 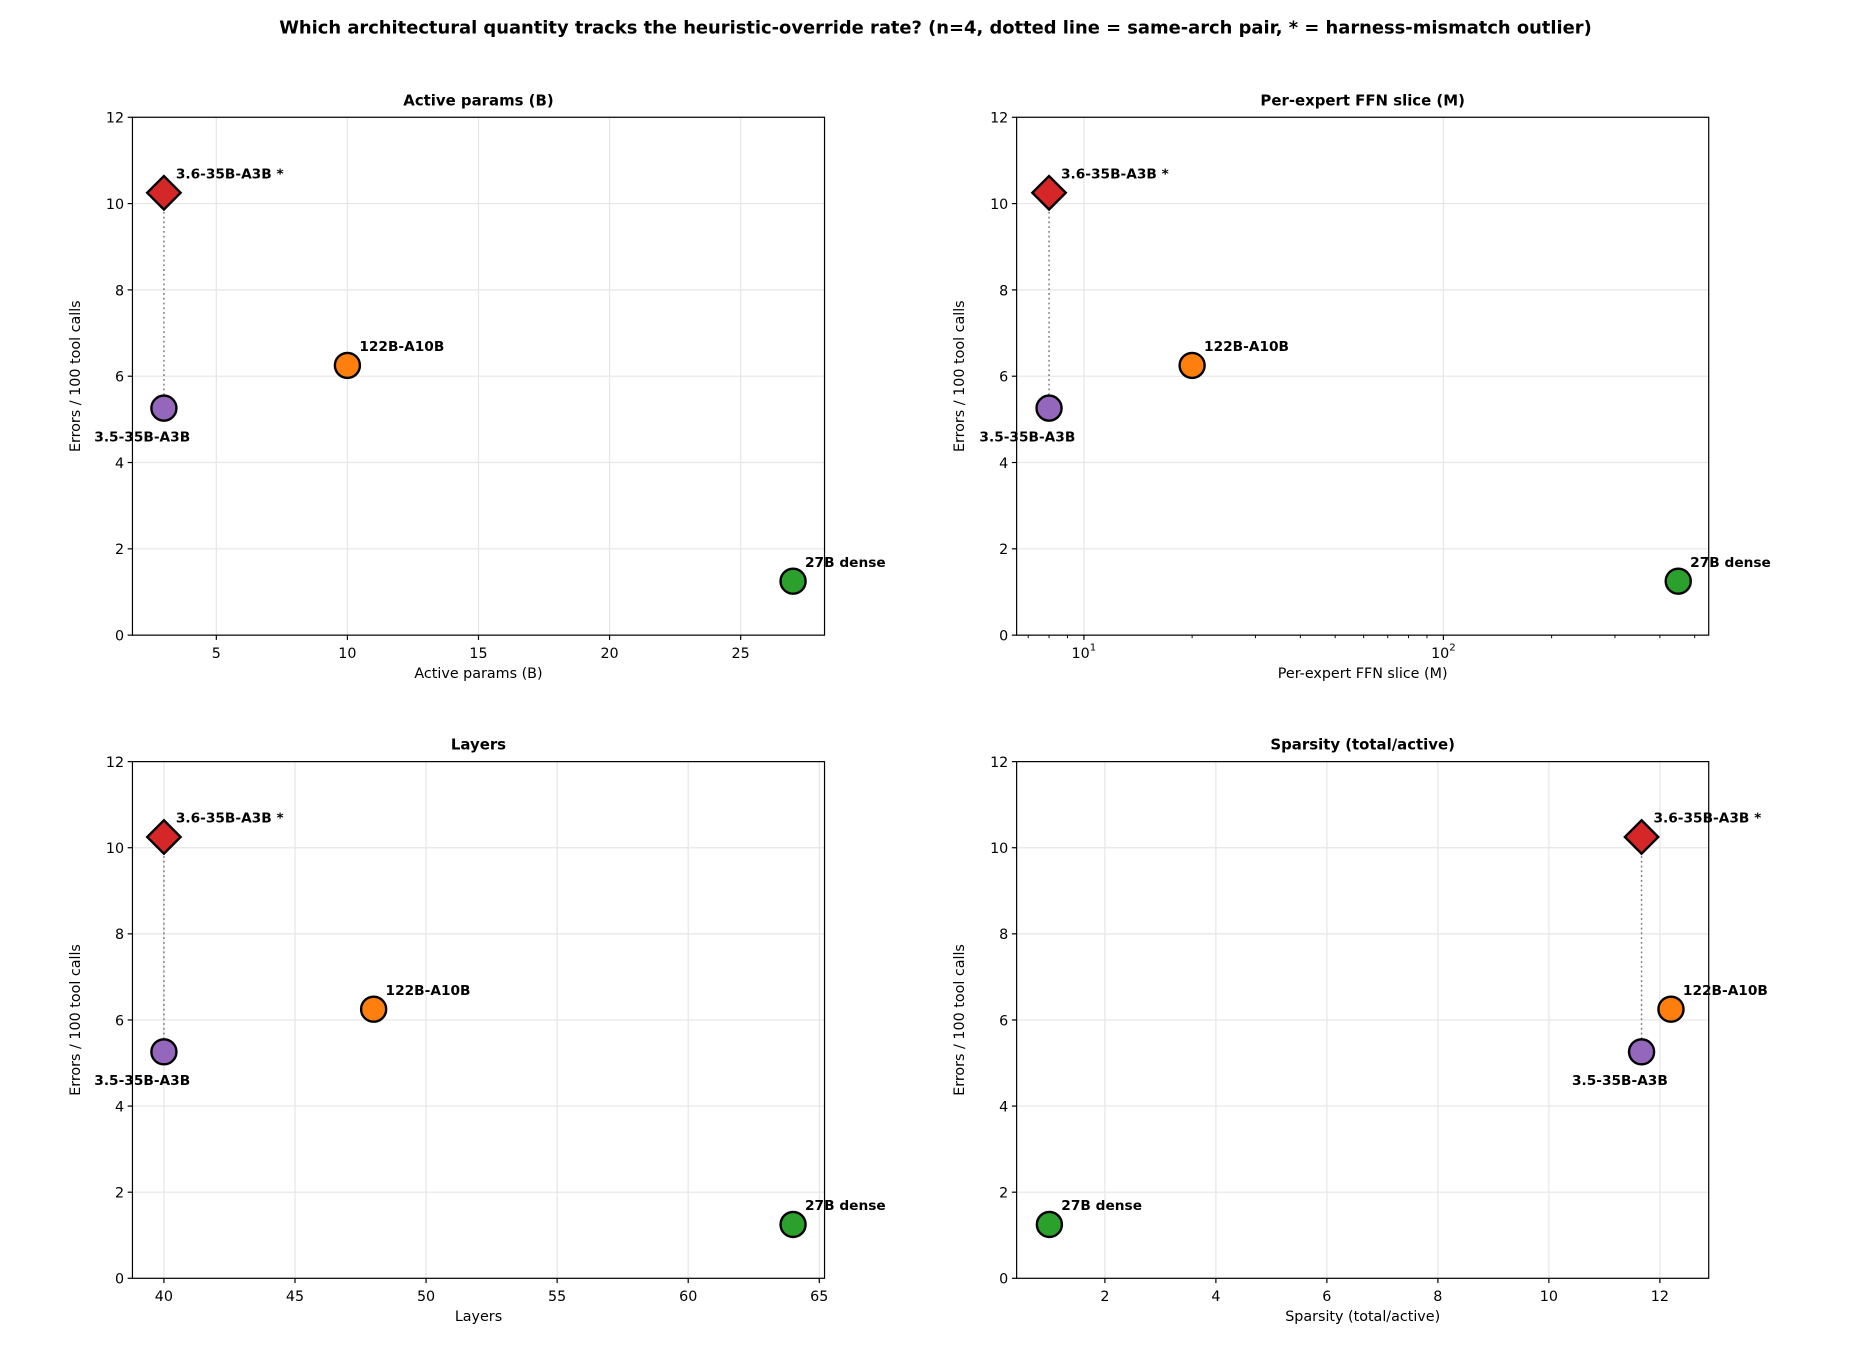 I want to click on x-tick-label: 55, so click(x=557, y=1297).